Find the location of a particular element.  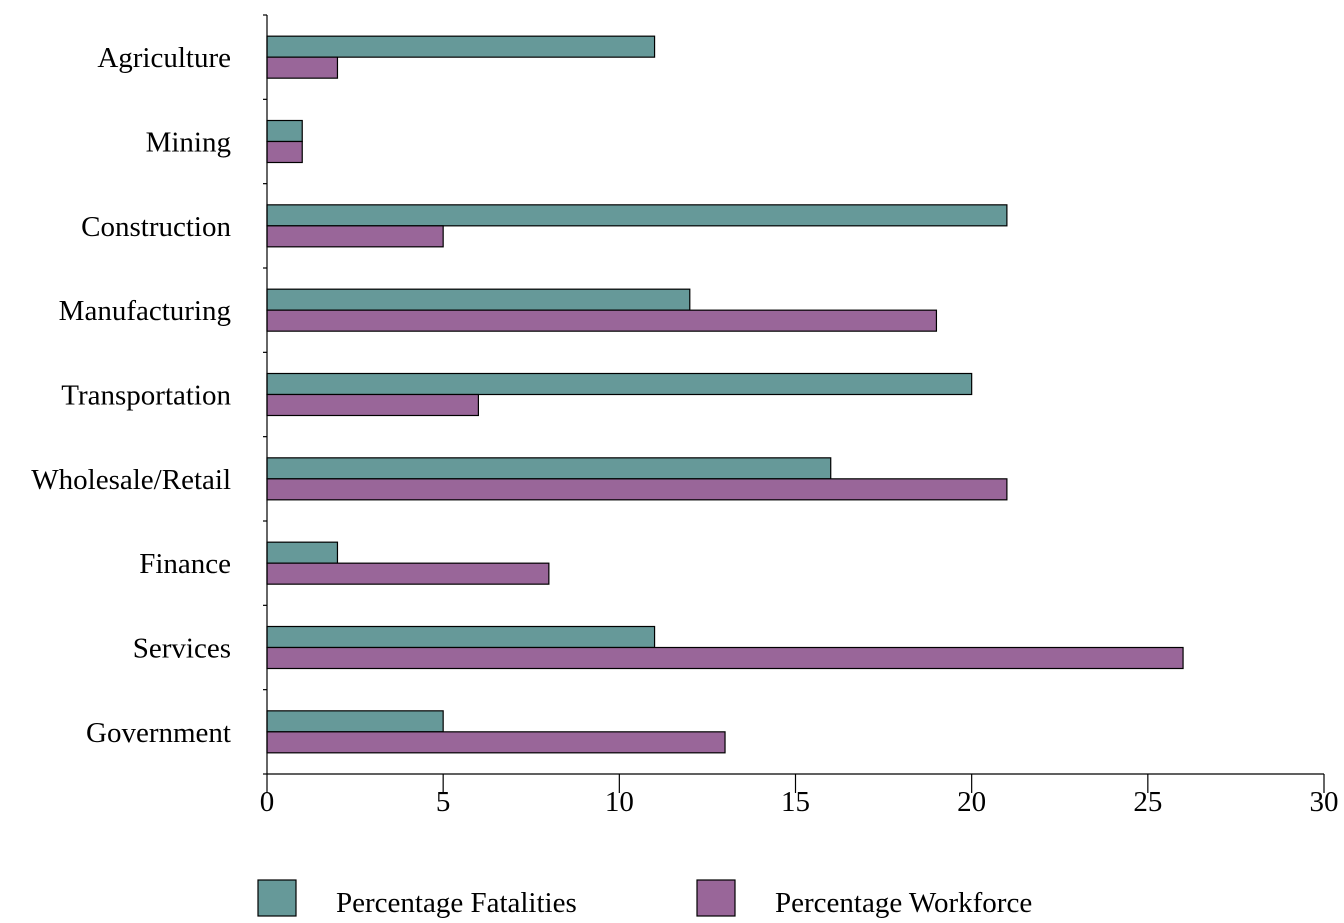

bar-fatalities-manufacturing is located at coordinates (478, 299).